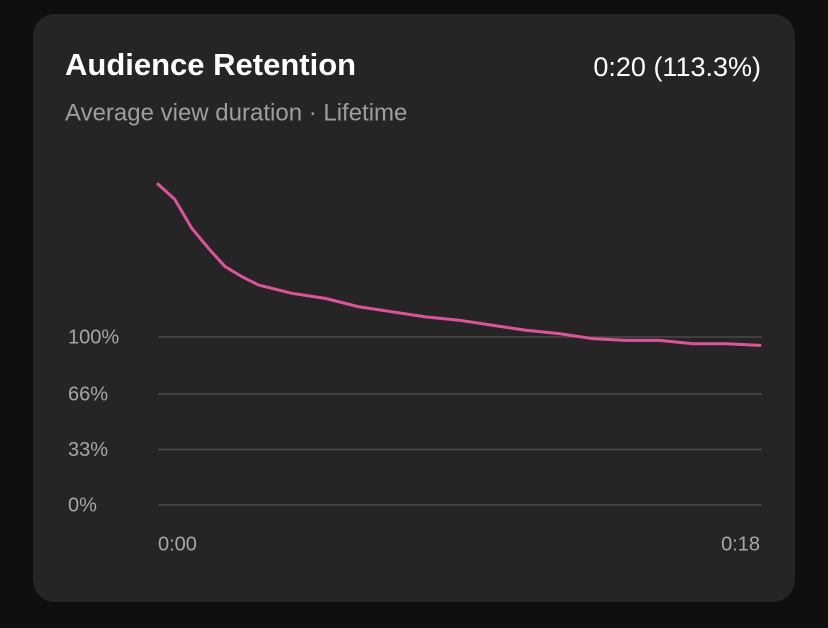 Image resolution: width=828 pixels, height=628 pixels. What do you see at coordinates (88, 450) in the screenshot?
I see `y-tick-label: 33%` at bounding box center [88, 450].